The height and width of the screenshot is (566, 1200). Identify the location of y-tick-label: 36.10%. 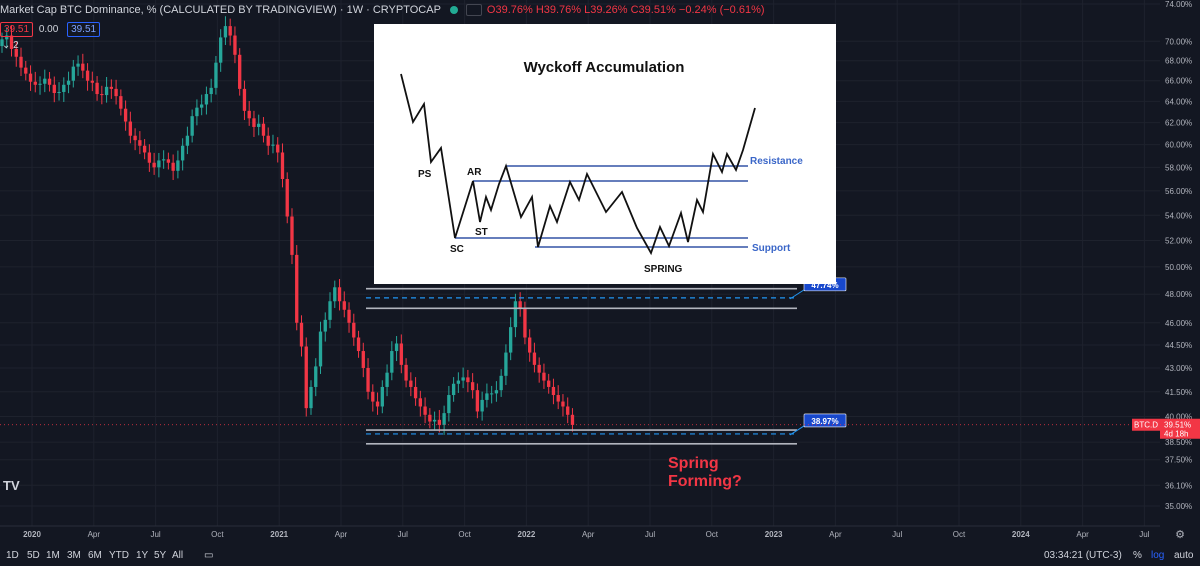
(1178, 485).